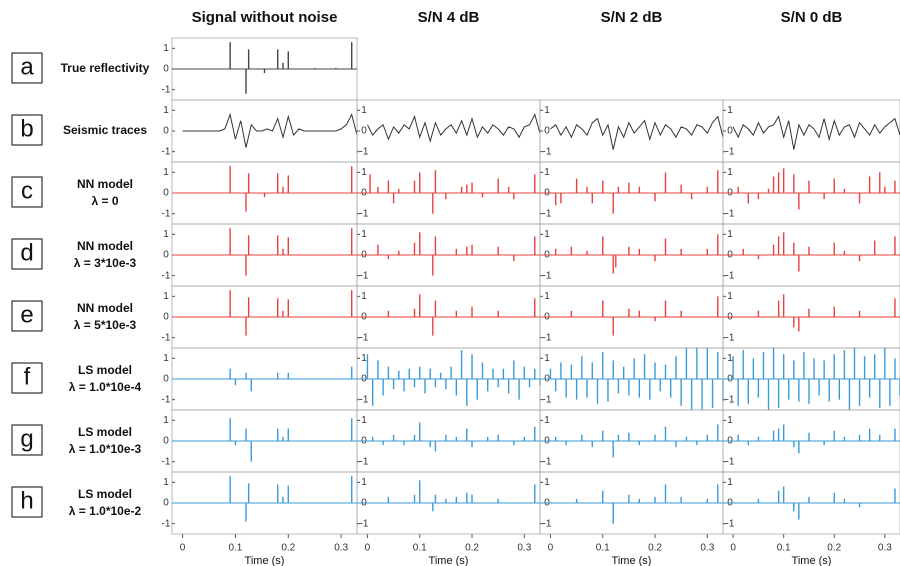  Describe the element at coordinates (812, 17) in the screenshot. I see `column-title: S/N 0 dB` at that location.